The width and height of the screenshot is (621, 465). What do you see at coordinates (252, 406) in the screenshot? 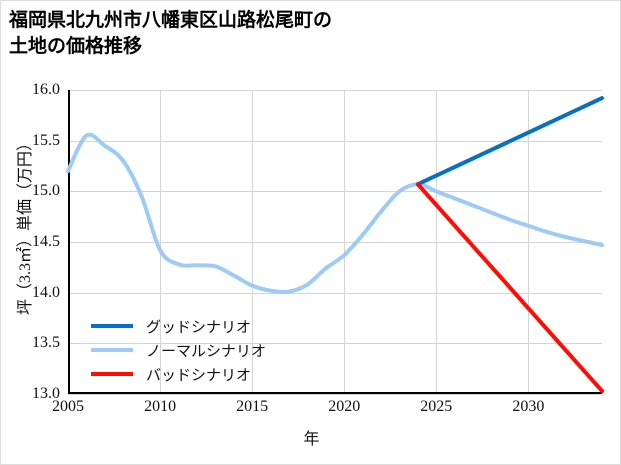
I see `x-tick-label: 2015` at bounding box center [252, 406].